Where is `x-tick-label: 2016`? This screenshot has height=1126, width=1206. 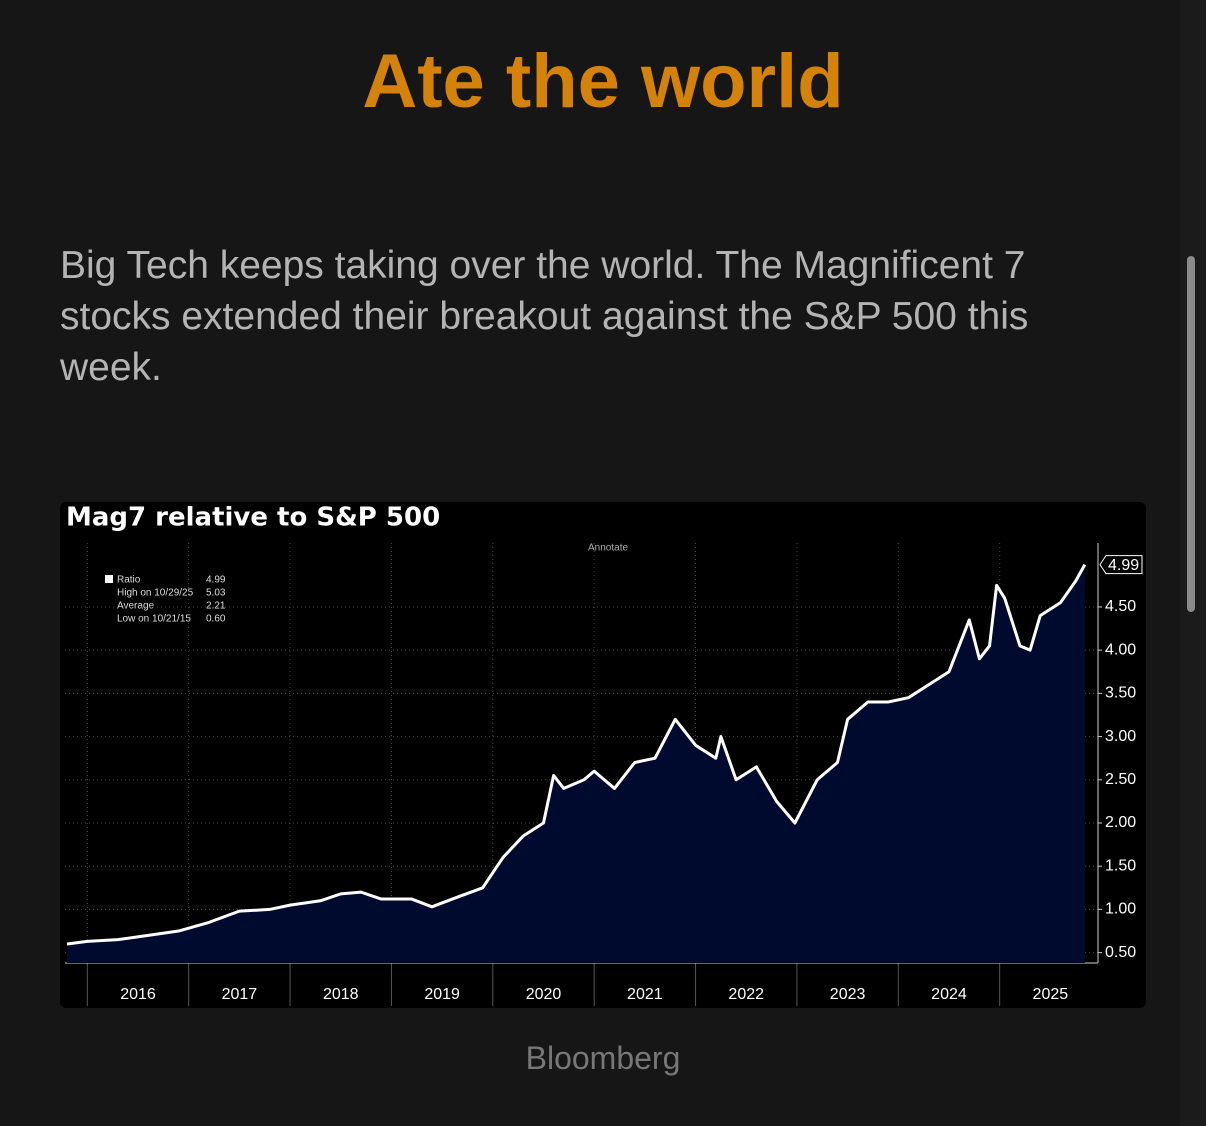
x-tick-label: 2016 is located at coordinates (138, 994).